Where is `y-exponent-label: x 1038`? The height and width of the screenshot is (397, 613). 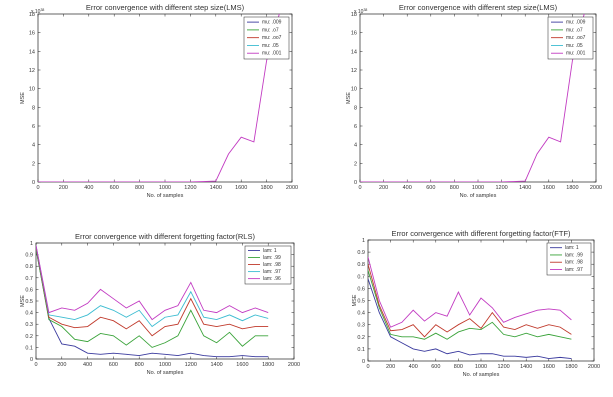 y-exponent-label: x 1038 is located at coordinates (360, 11).